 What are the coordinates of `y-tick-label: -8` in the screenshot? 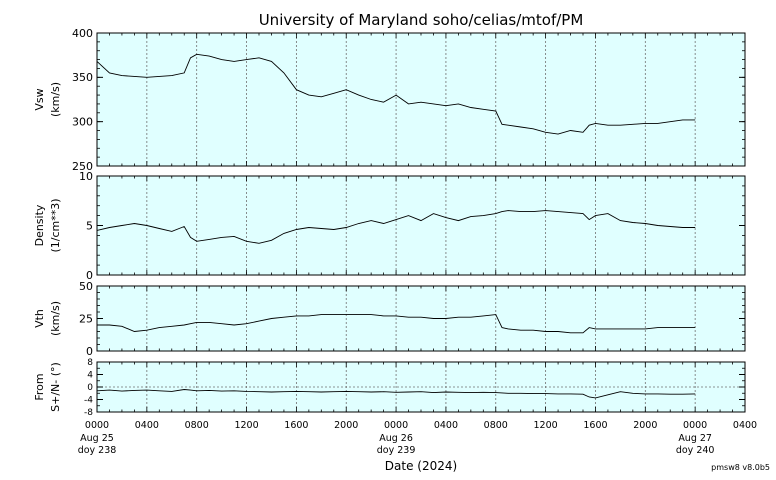 It's located at (88, 413).